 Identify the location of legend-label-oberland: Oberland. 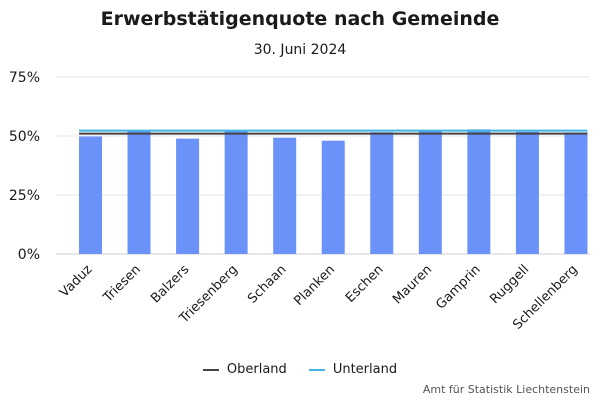
(256, 369).